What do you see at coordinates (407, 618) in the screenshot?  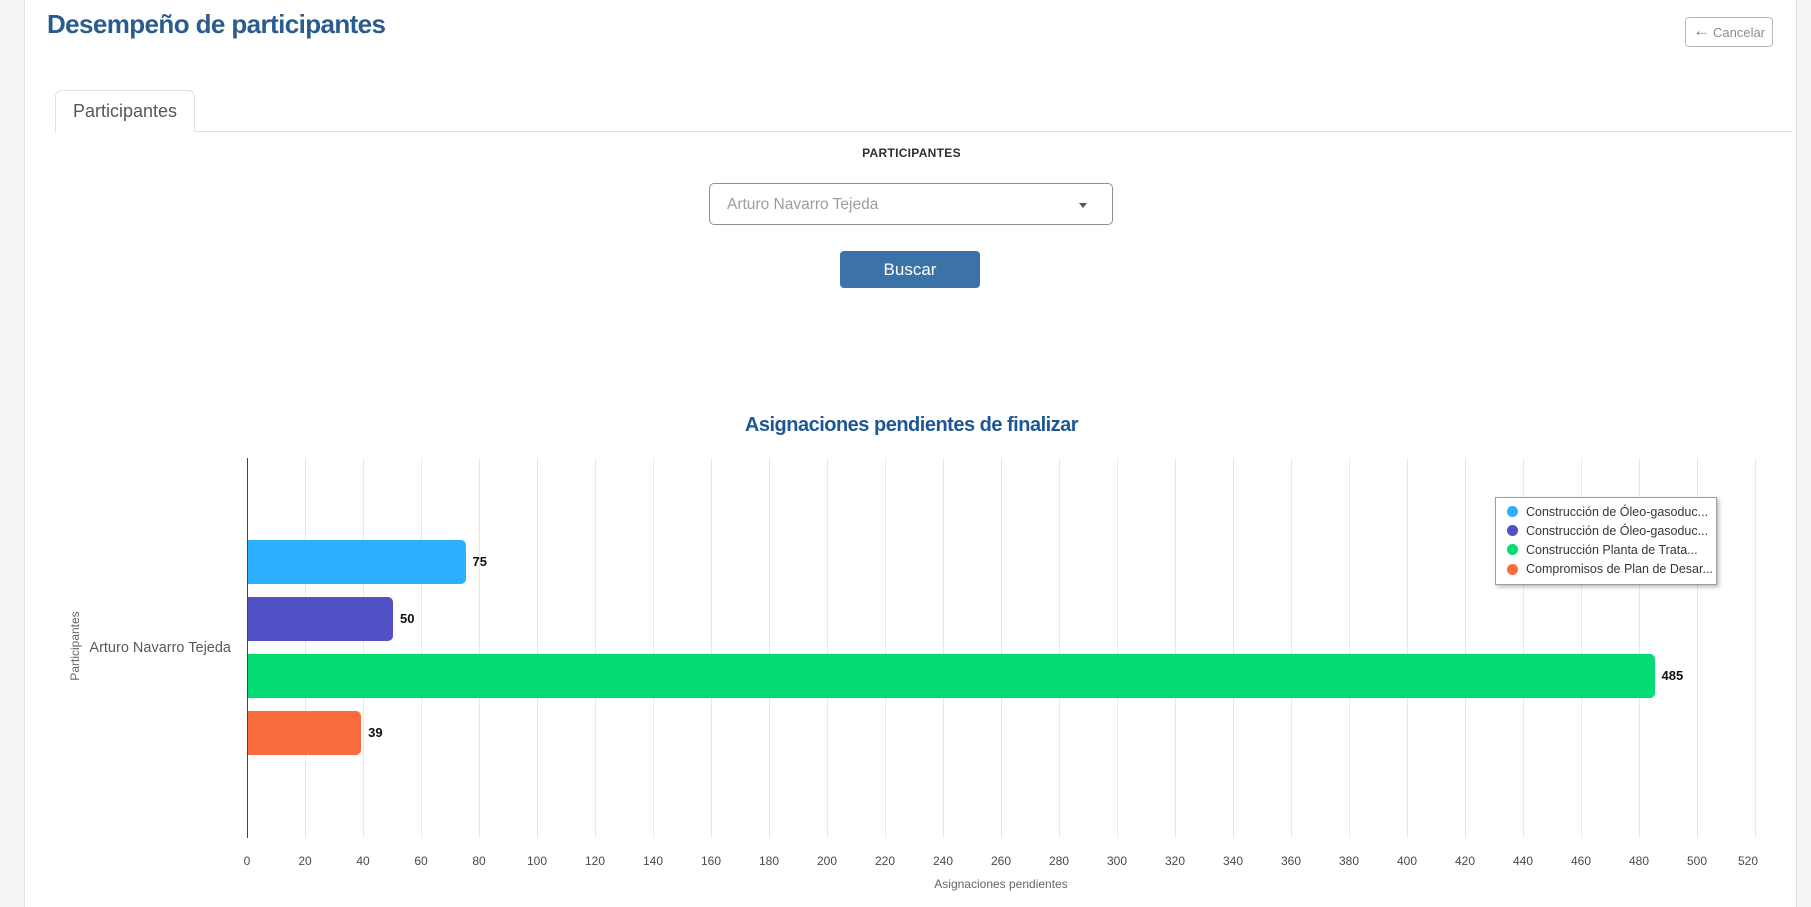 I see `bar-value-label: 50` at bounding box center [407, 618].